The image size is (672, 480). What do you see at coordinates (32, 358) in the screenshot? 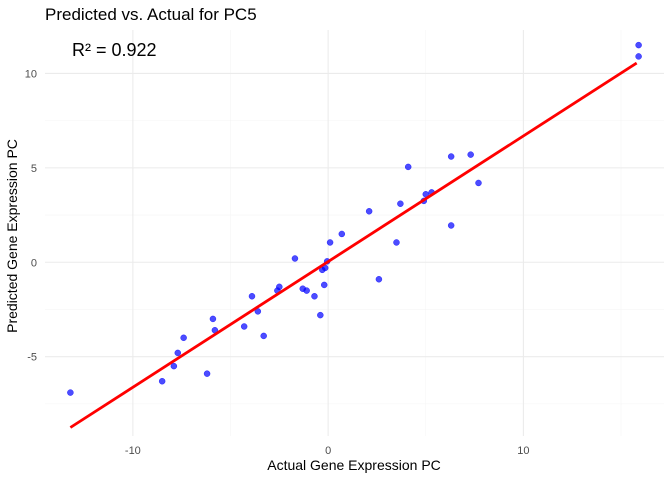
I see `y-tick-label: -5` at bounding box center [32, 358].